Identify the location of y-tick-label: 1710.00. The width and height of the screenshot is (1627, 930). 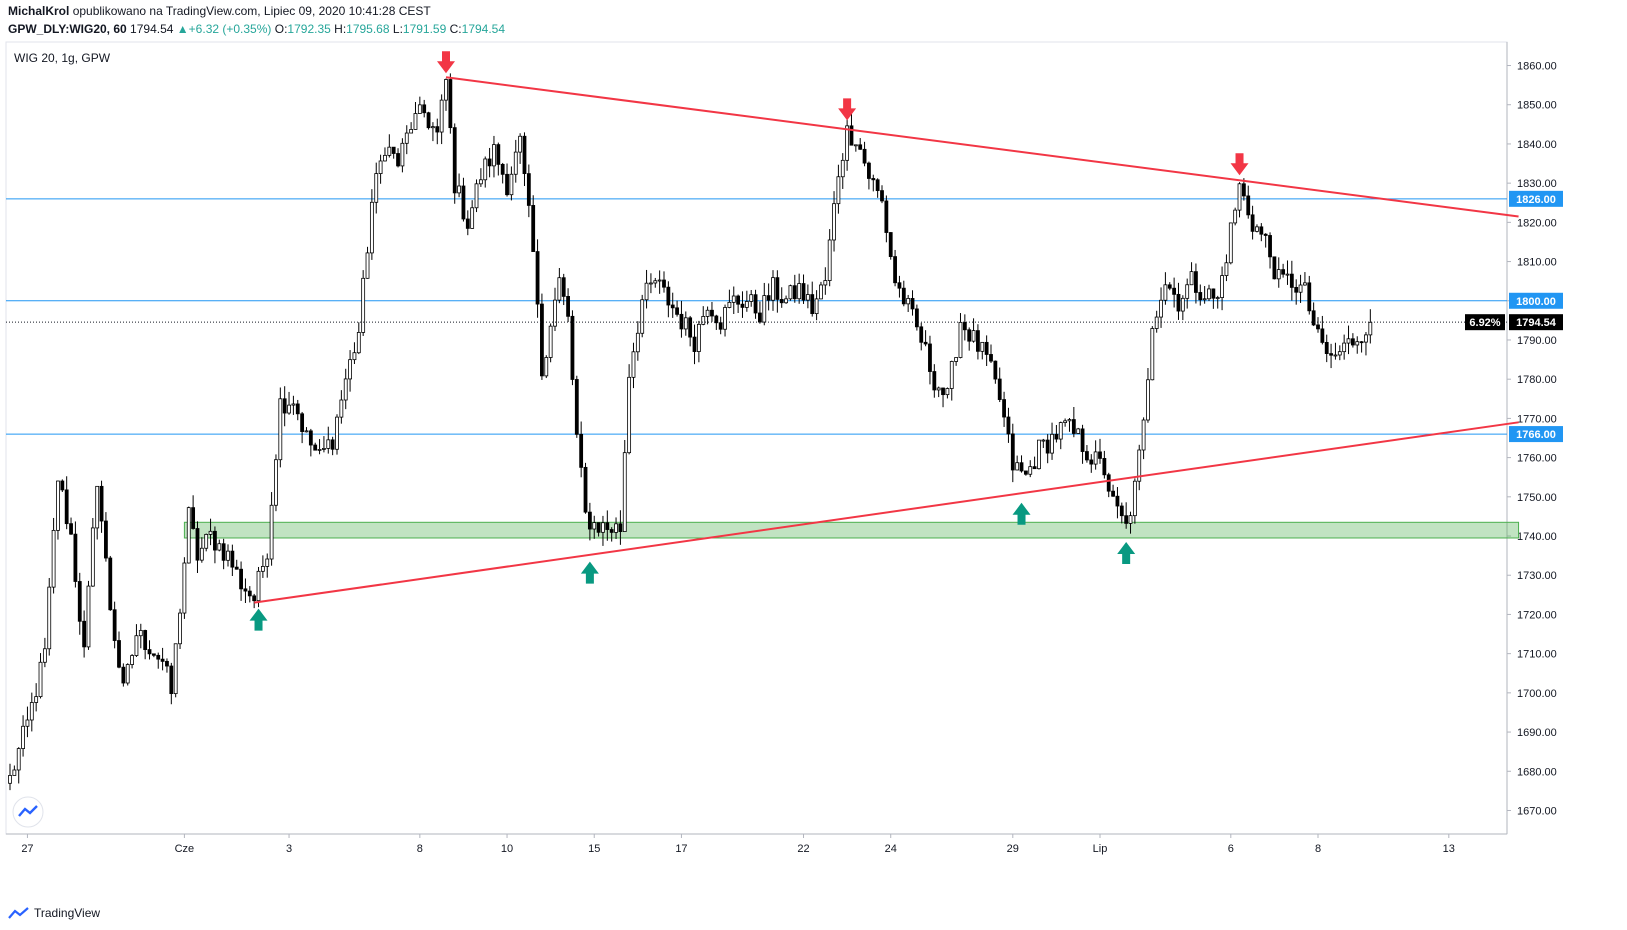
(1537, 655).